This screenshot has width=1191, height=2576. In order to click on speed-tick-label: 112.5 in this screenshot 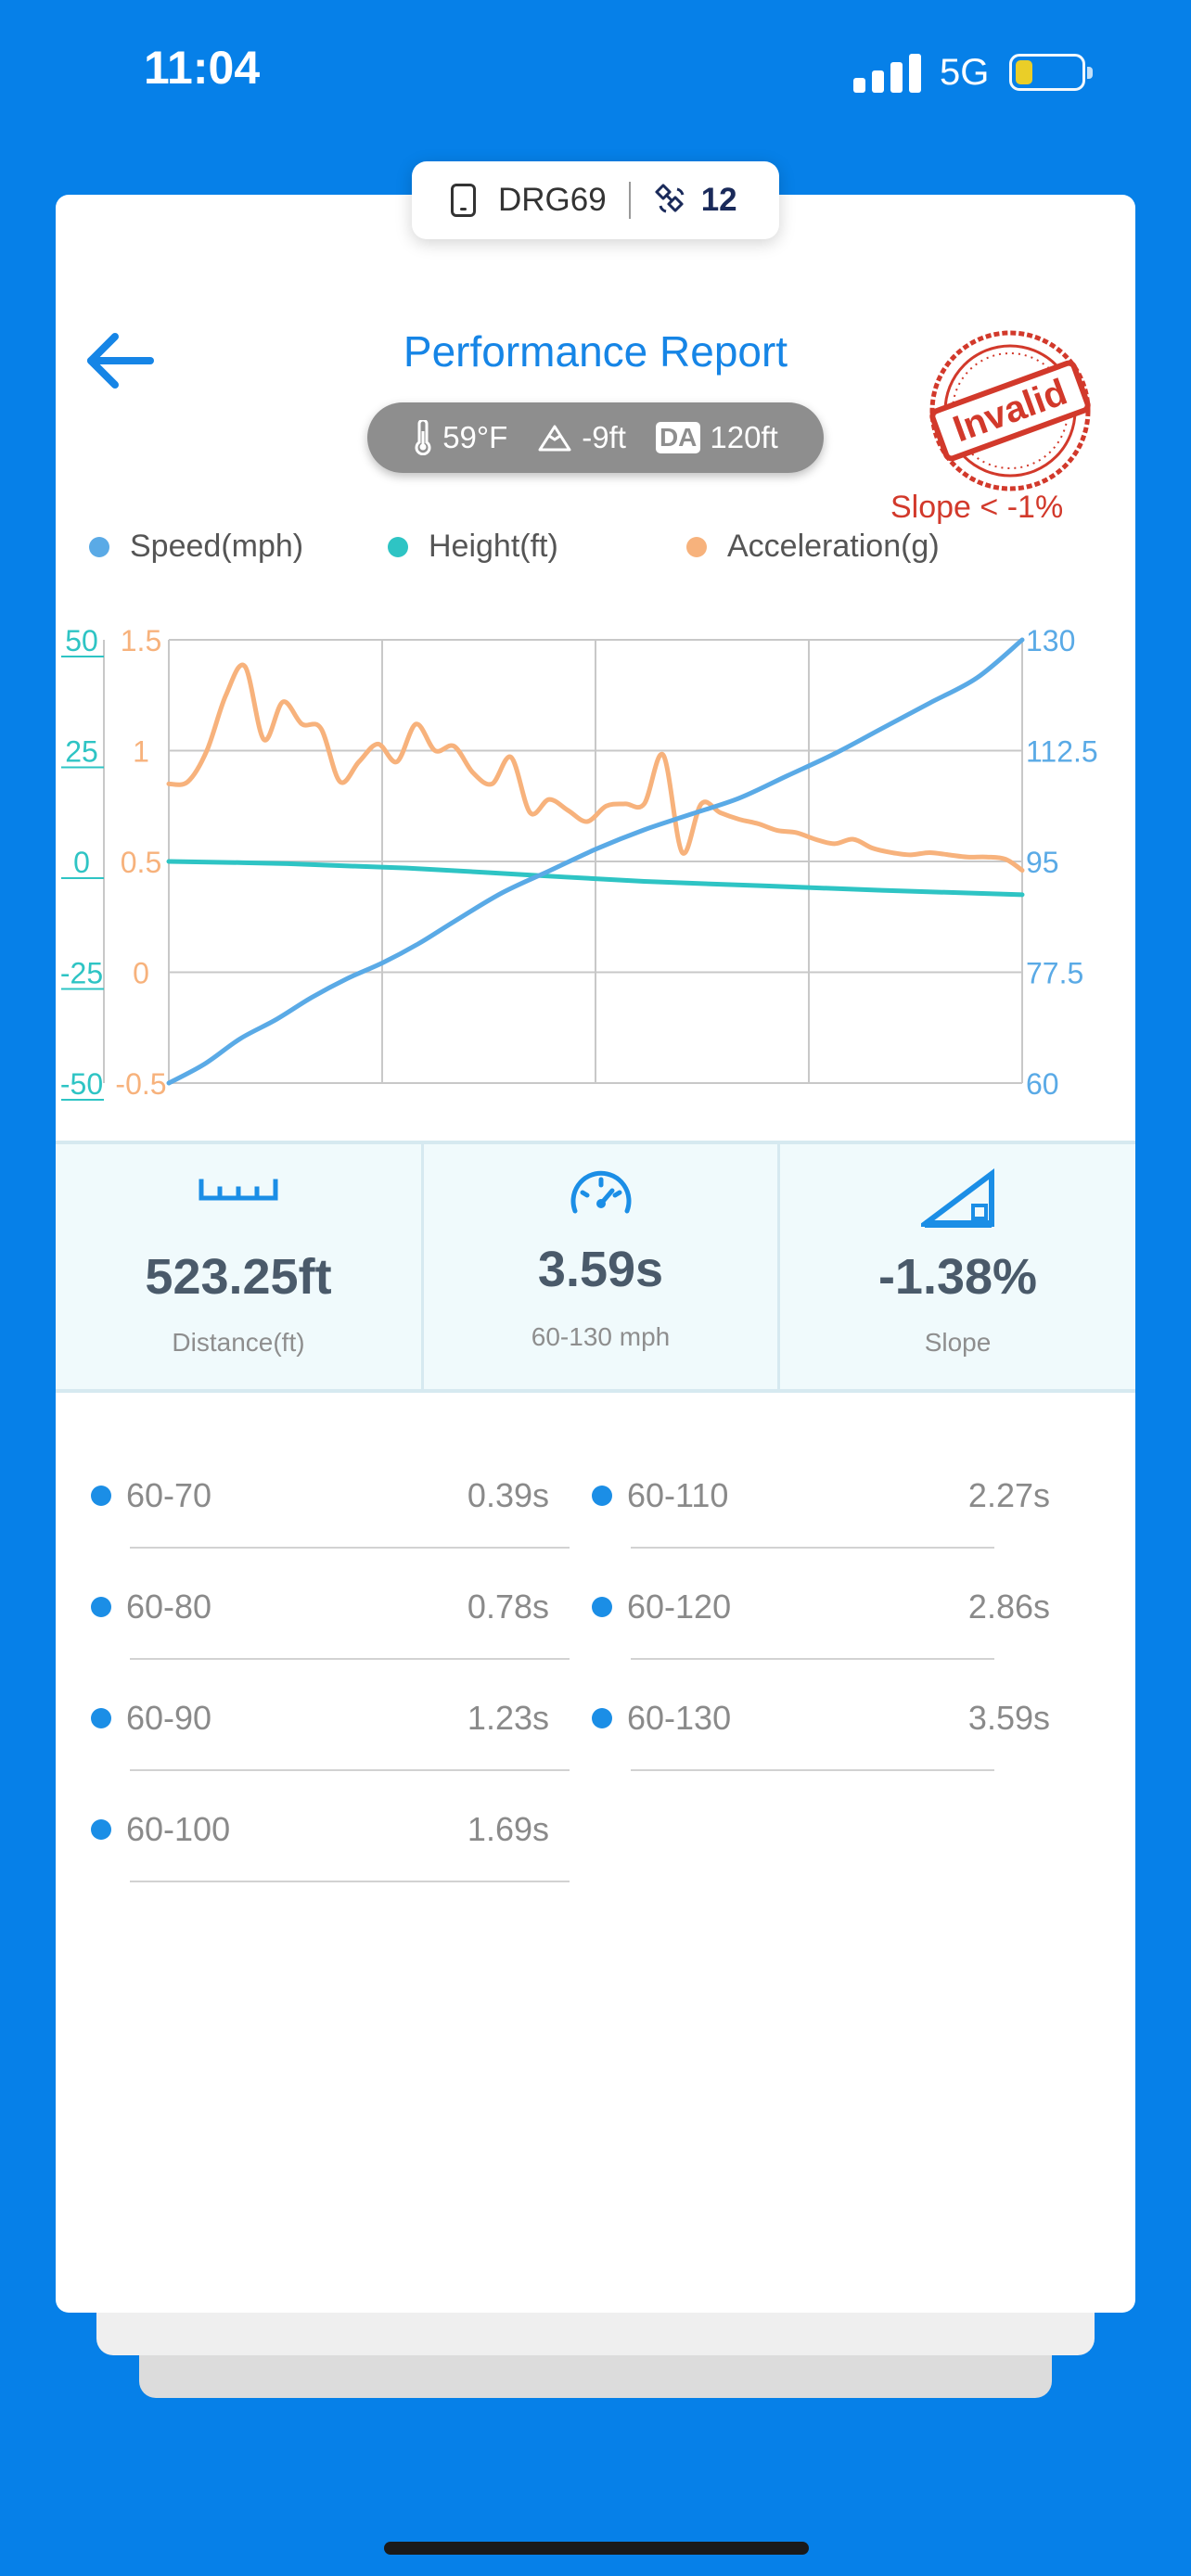, I will do `click(1062, 752)`.